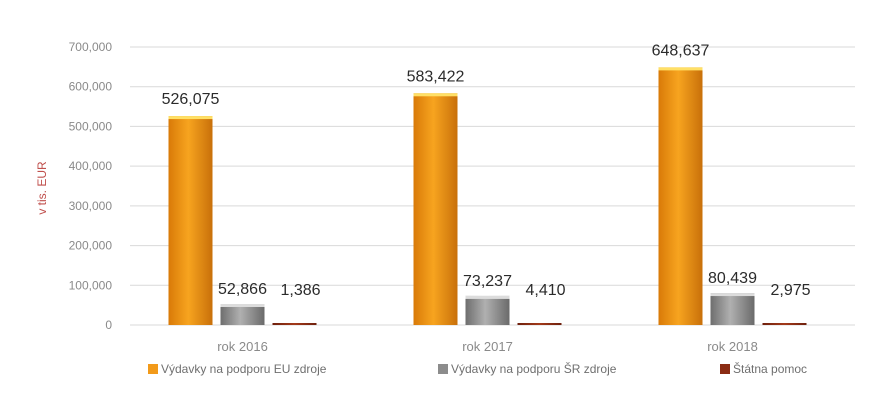 The width and height of the screenshot is (877, 393). Describe the element at coordinates (91, 166) in the screenshot. I see `y-tick-label: 400,000` at that location.